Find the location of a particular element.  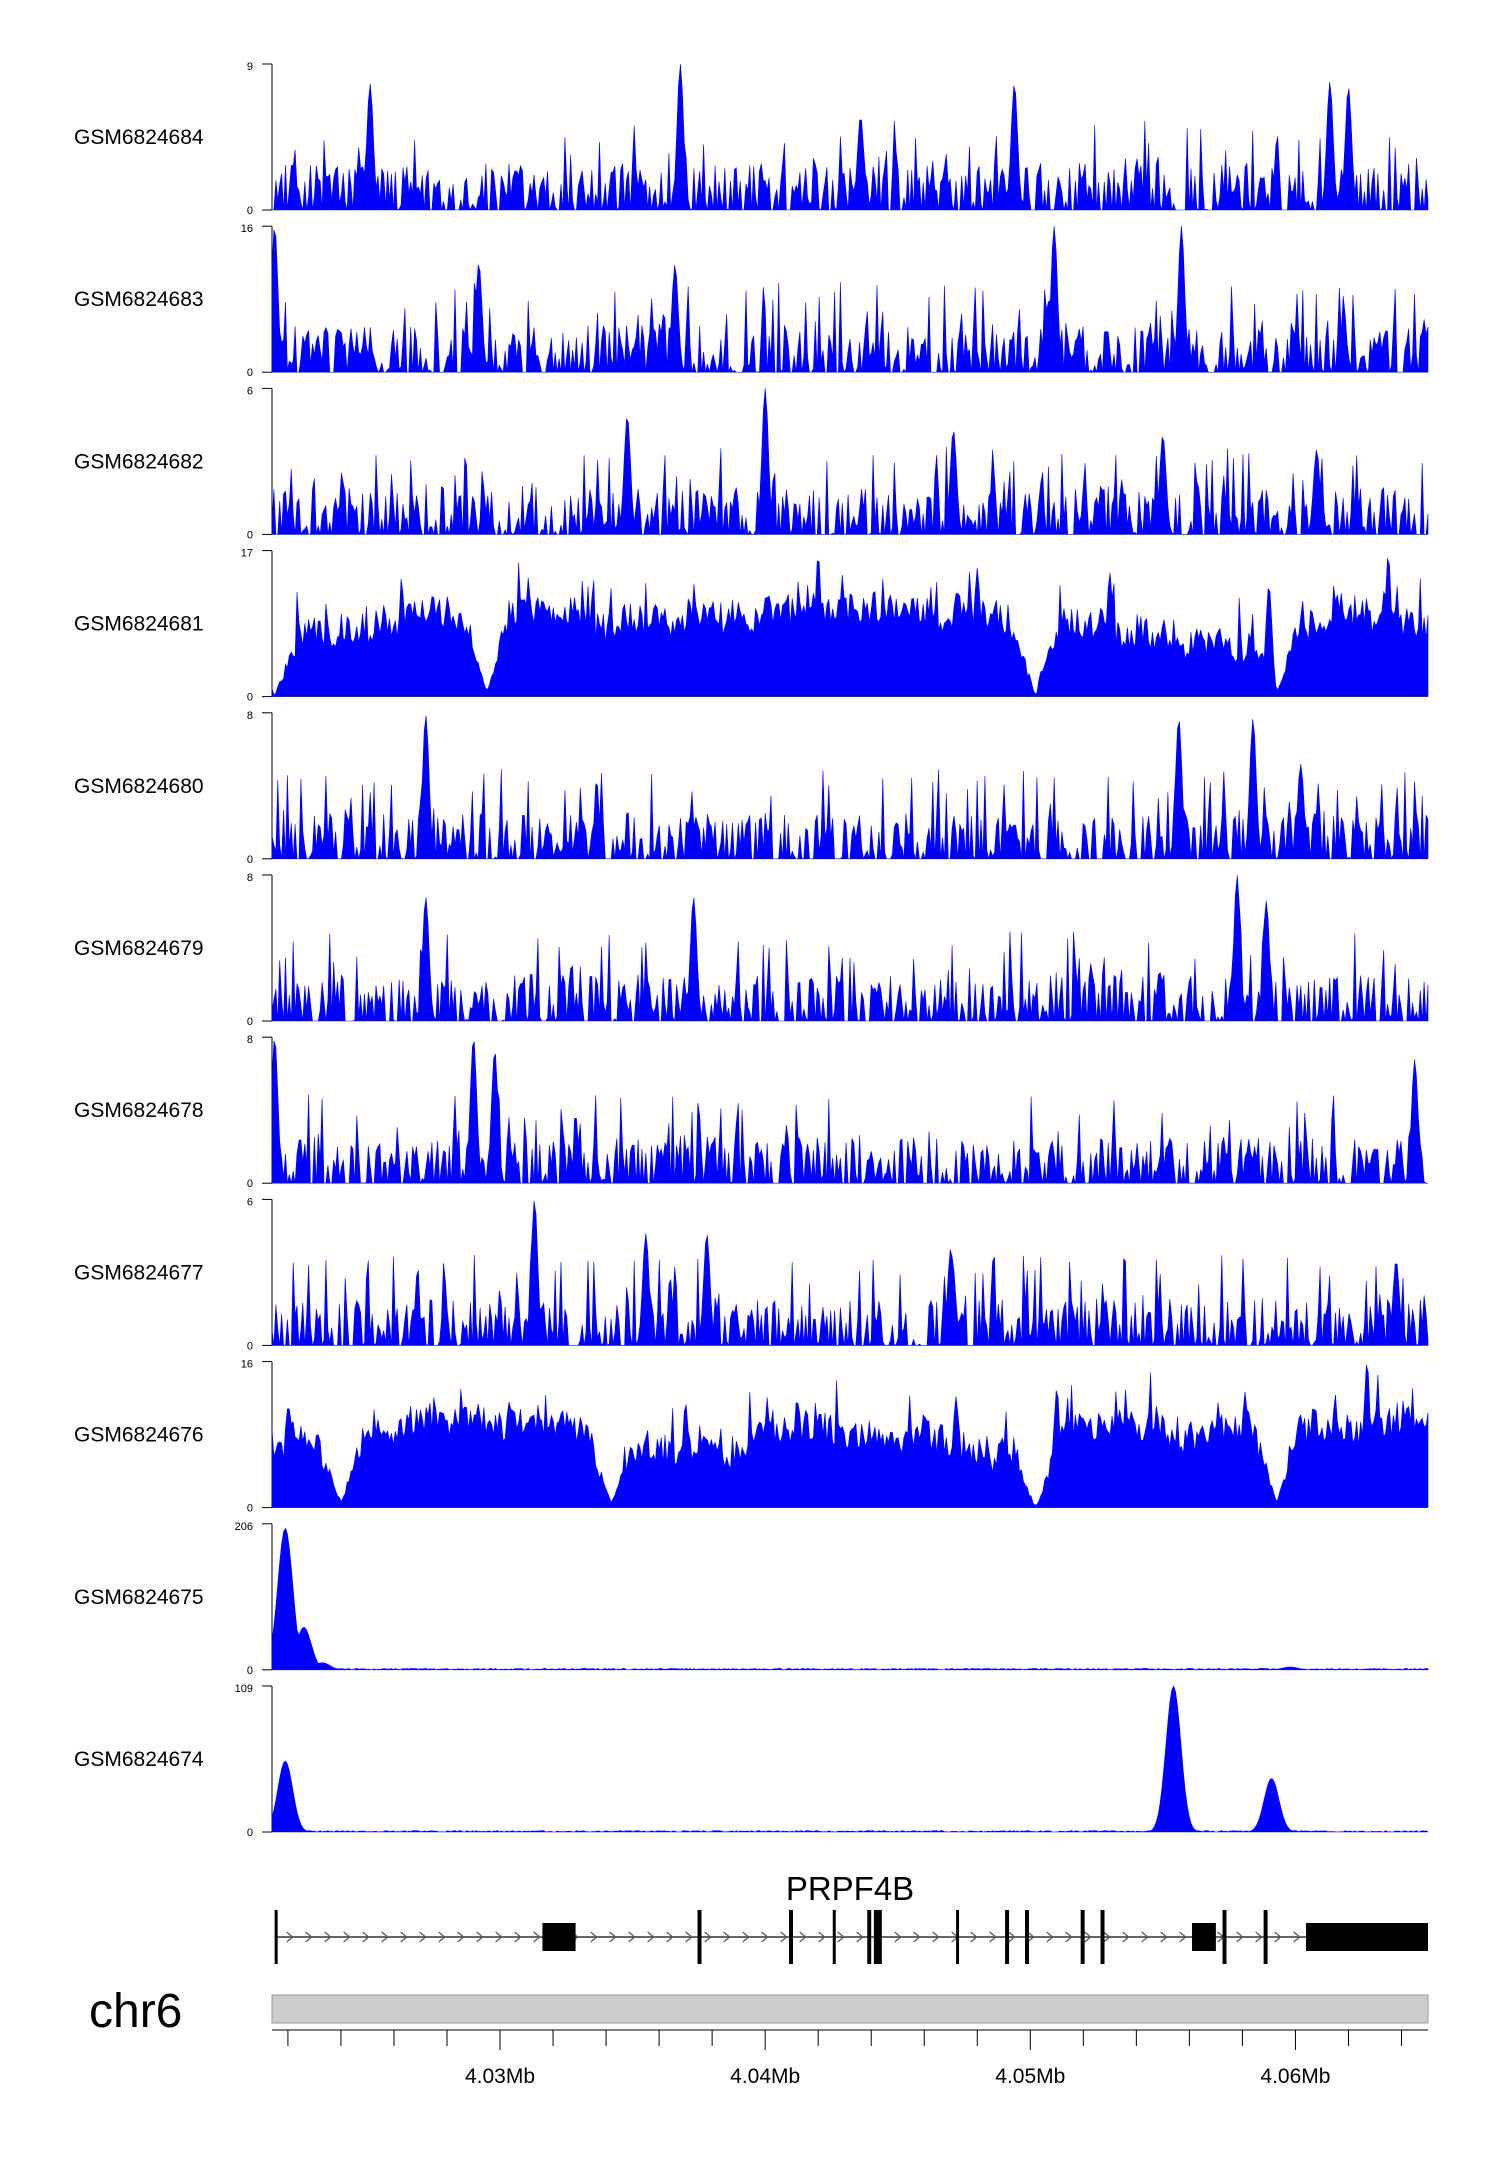

coverage-track: GSM6824676 16 0 is located at coordinates (751, 1437).